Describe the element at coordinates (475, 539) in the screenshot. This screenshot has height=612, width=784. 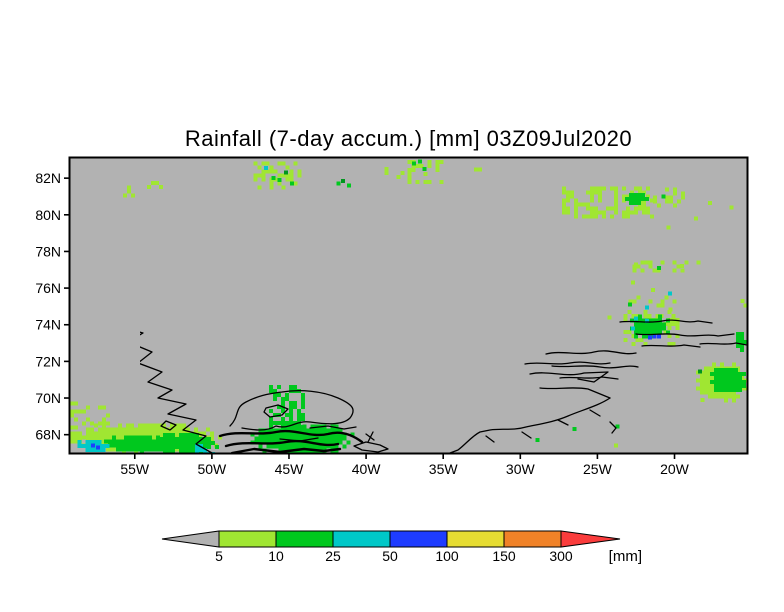
I see `colorbar-segment` at that location.